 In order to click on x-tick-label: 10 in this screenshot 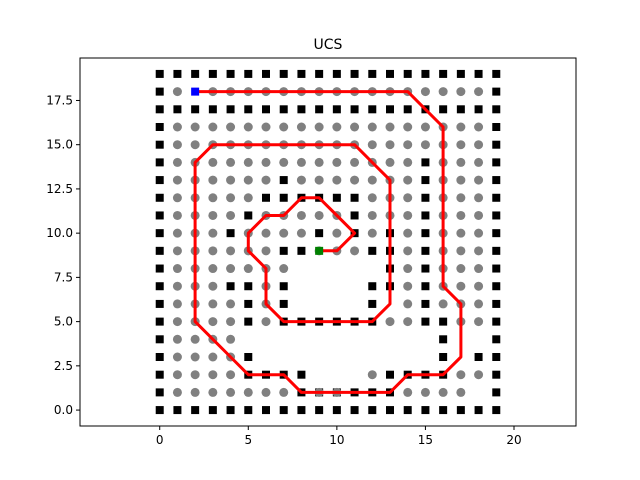, I will do `click(336, 440)`.